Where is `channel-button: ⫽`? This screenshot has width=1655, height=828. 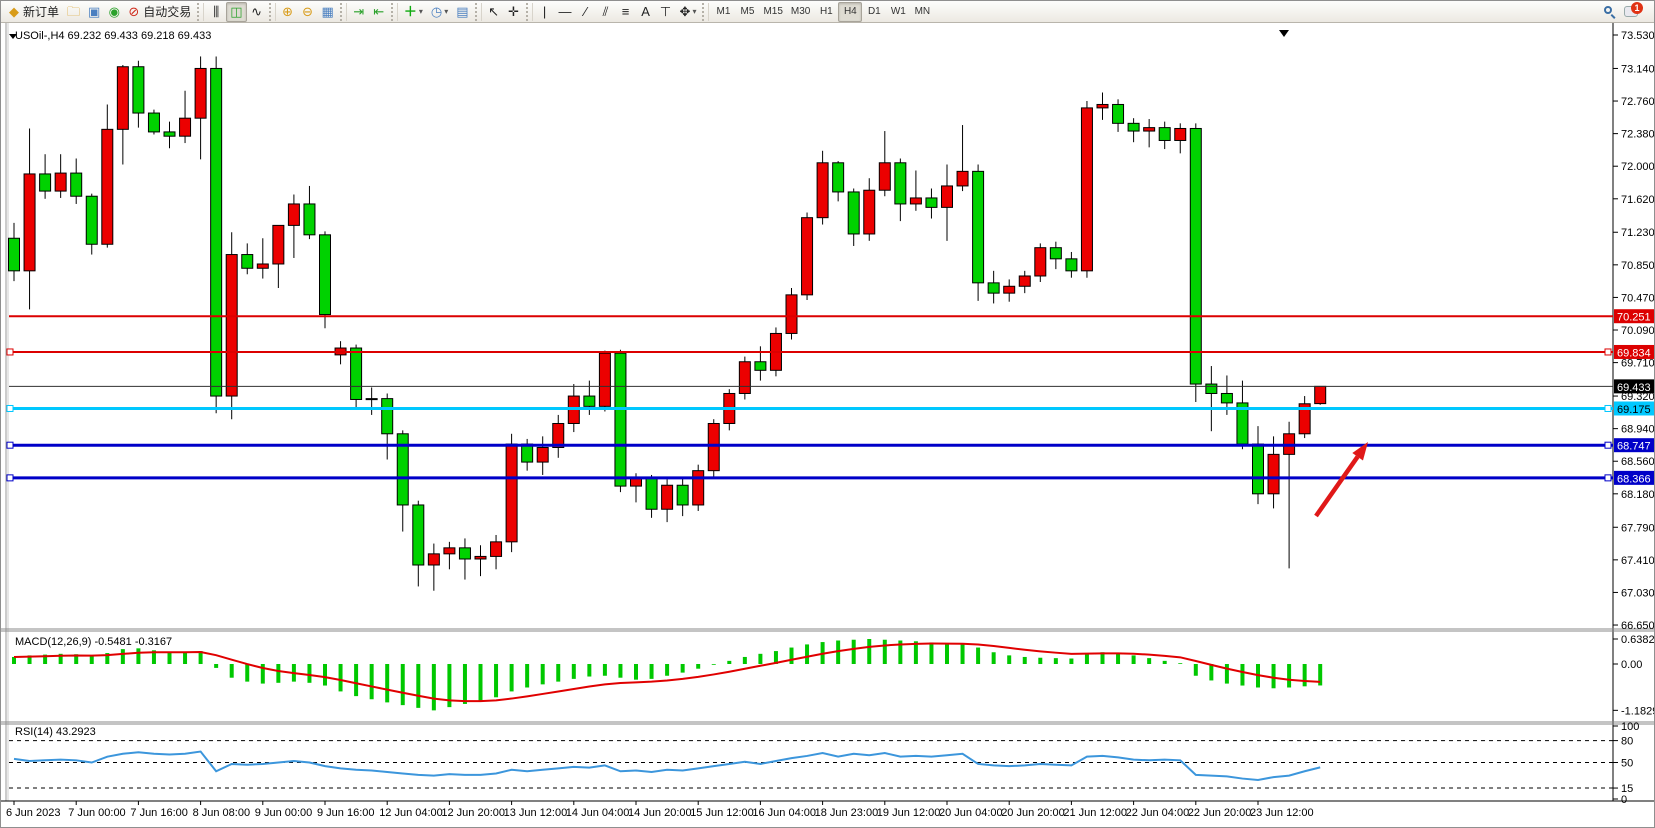 channel-button: ⫽ is located at coordinates (606, 12).